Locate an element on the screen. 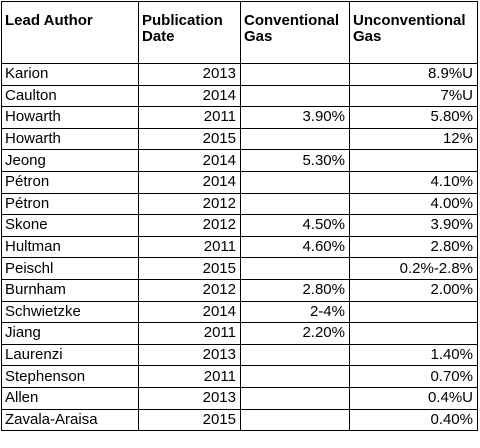 The height and width of the screenshot is (448, 480). table-row: Jeong 2014 5.30% is located at coordinates (239, 160).